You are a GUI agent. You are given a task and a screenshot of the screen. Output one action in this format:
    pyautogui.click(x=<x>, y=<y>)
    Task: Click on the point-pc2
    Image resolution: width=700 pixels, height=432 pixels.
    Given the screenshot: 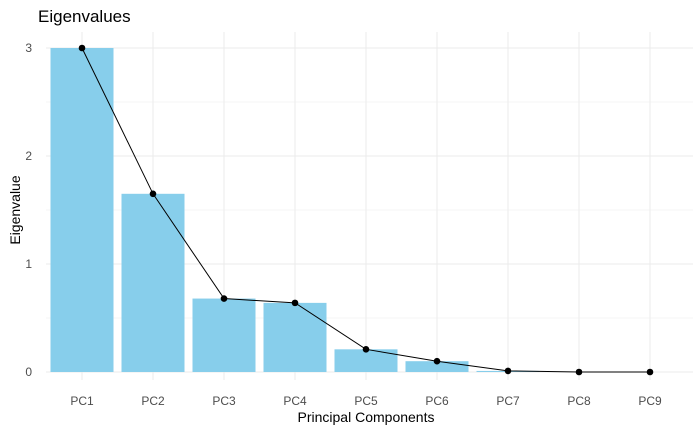 What is the action you would take?
    pyautogui.click(x=153, y=194)
    